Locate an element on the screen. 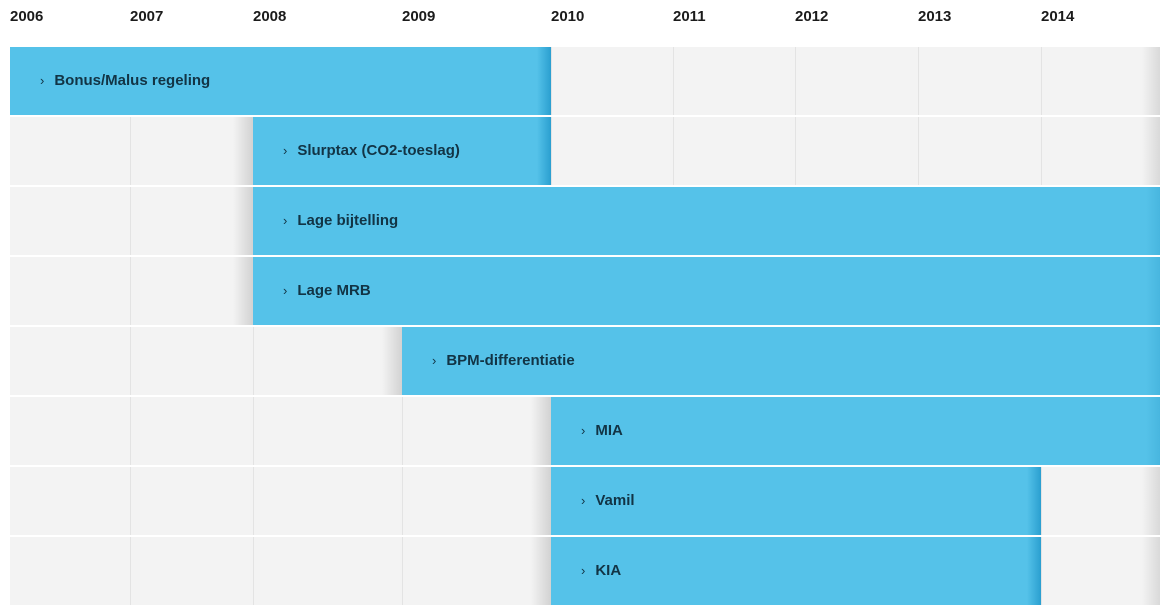  timeline-row: Lage bijtelling is located at coordinates (585, 221).